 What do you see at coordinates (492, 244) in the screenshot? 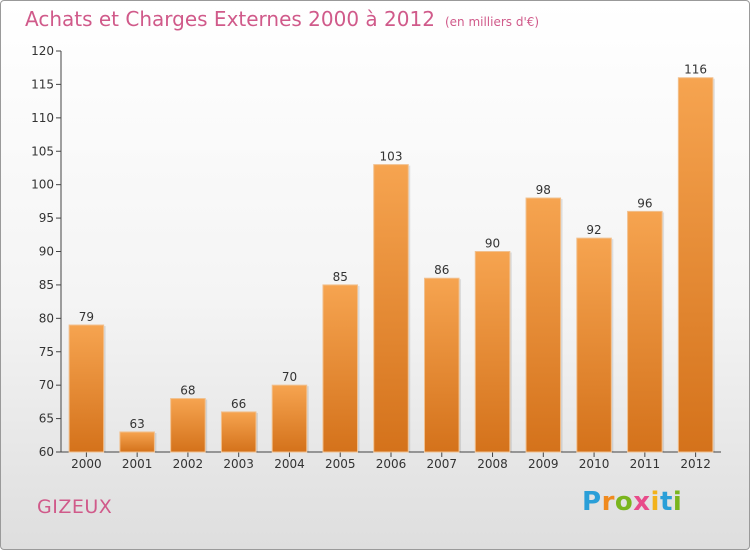
I see `data-label: 90` at bounding box center [492, 244].